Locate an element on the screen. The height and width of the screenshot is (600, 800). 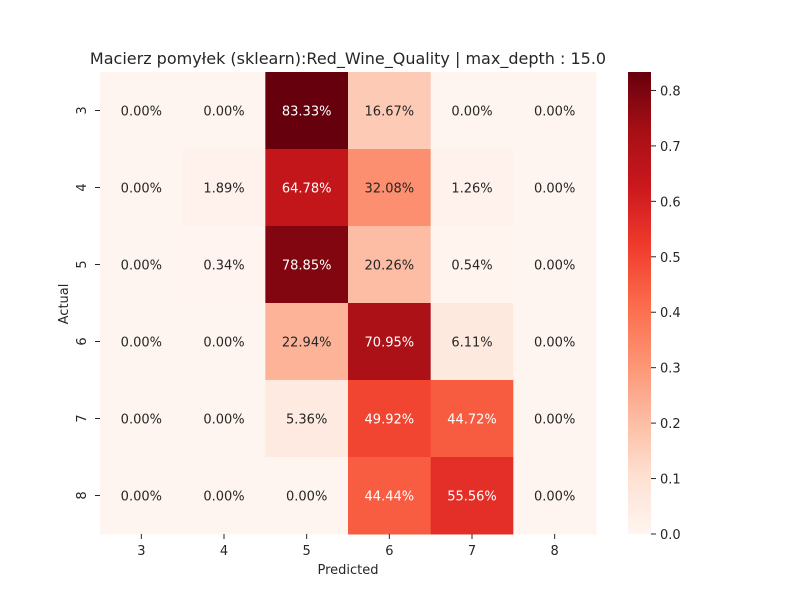
colorbar-tick-label: 0.7 is located at coordinates (670, 147).